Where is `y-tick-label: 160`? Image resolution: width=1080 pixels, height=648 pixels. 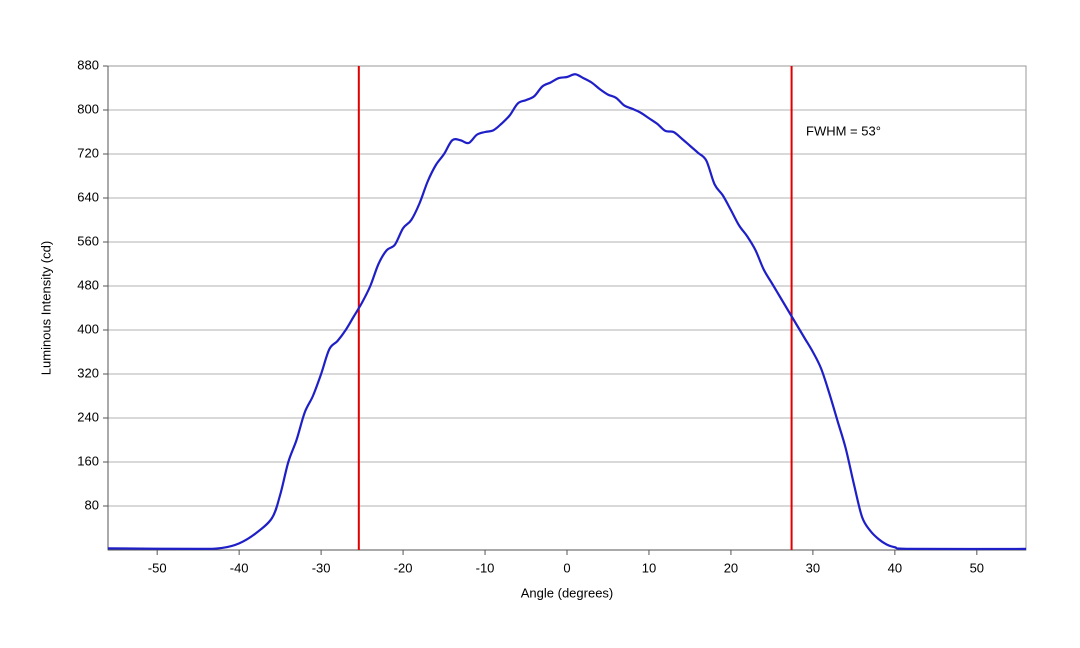
y-tick-label: 160 is located at coordinates (88, 460).